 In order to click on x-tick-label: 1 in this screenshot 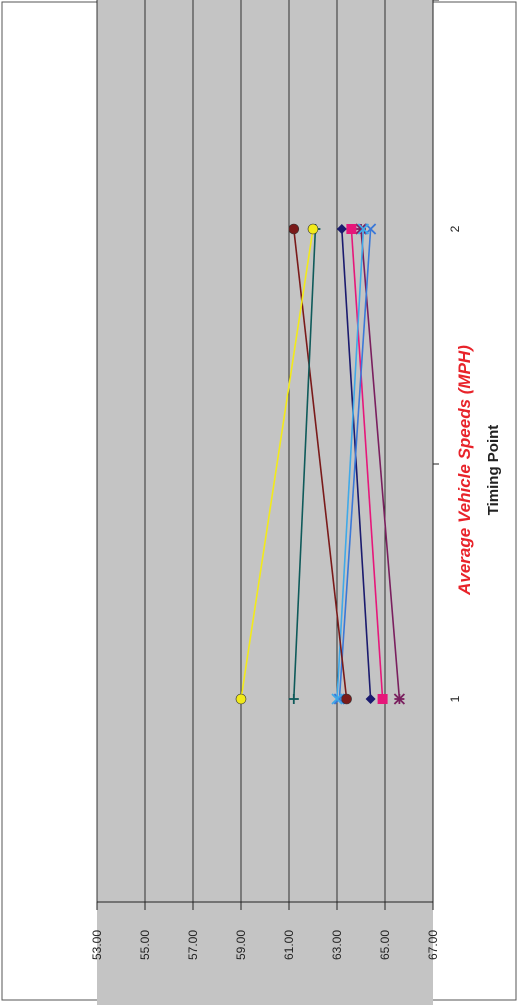, I will do `click(455, 698)`.